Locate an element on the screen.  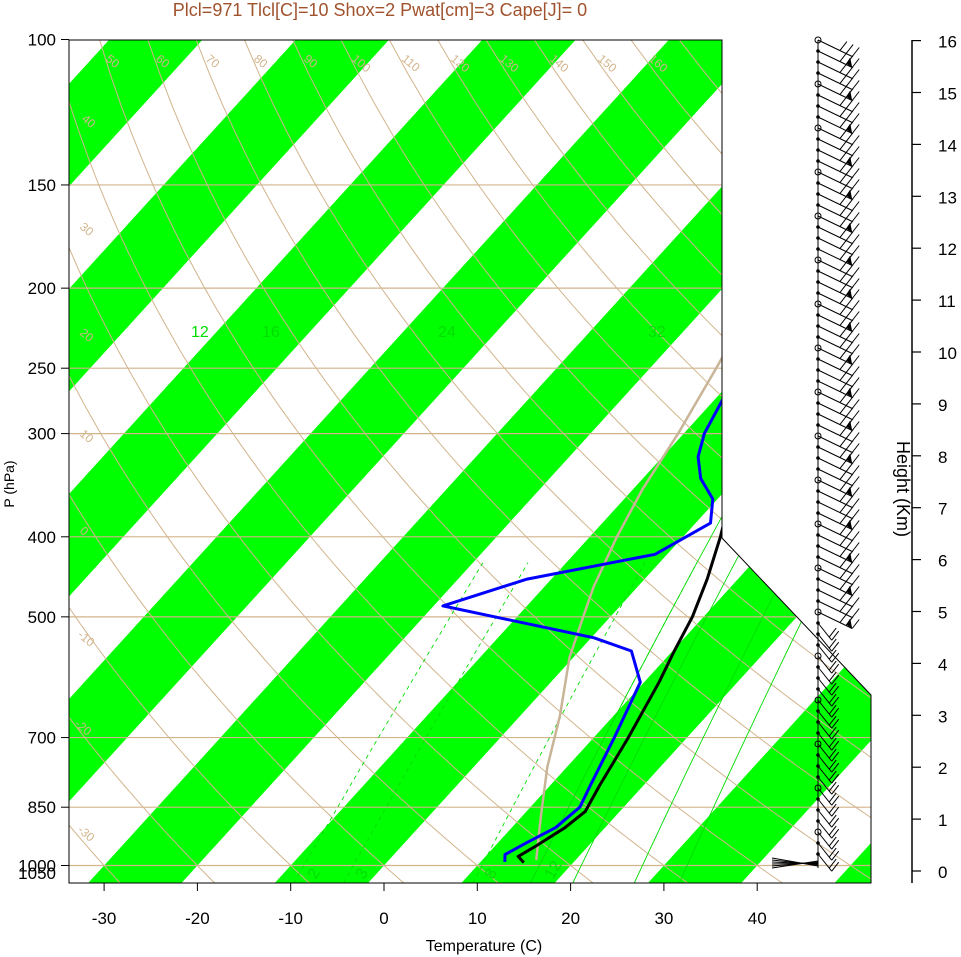
wind-barbs is located at coordinates (815, 454).